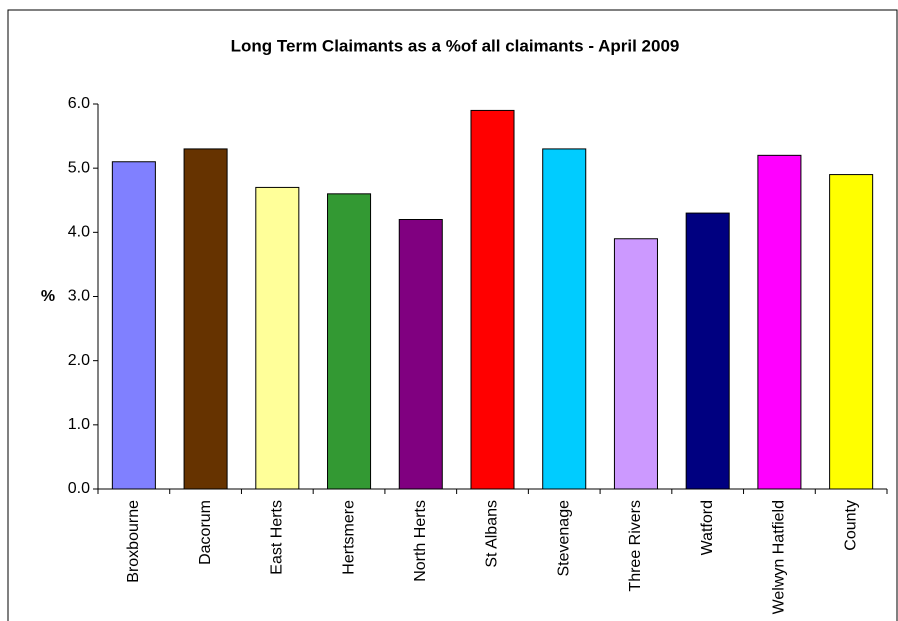 The image size is (898, 621). Describe the element at coordinates (79, 103) in the screenshot. I see `y-tick-label: 6.0` at that location.